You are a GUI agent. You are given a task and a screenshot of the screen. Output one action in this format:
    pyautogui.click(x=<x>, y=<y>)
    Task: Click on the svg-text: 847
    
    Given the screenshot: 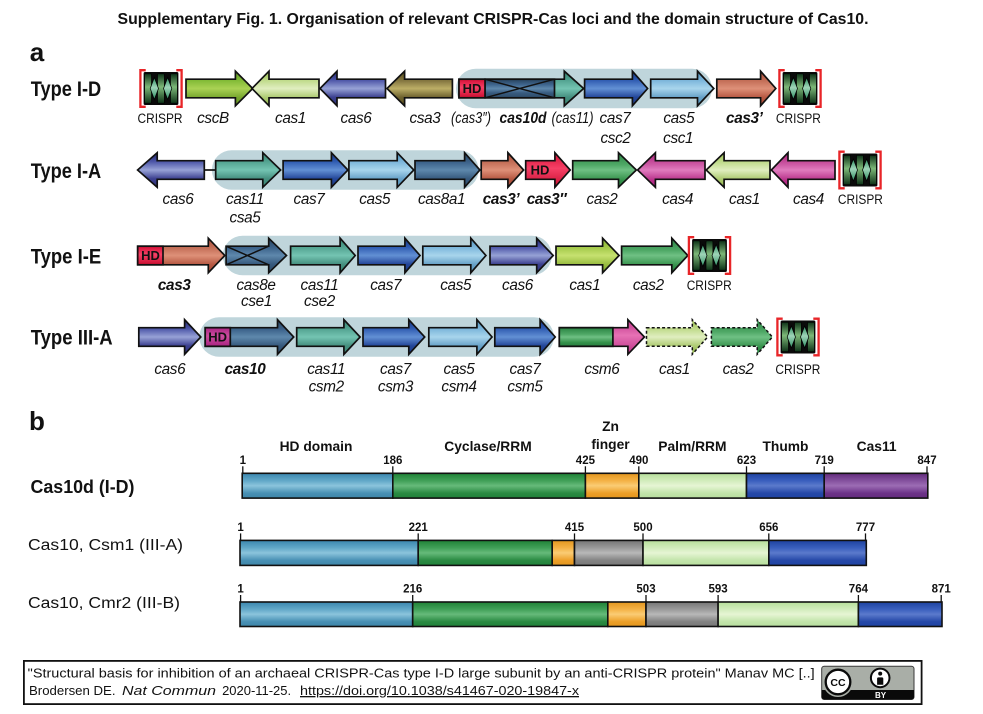 What is the action you would take?
    pyautogui.click(x=926, y=461)
    